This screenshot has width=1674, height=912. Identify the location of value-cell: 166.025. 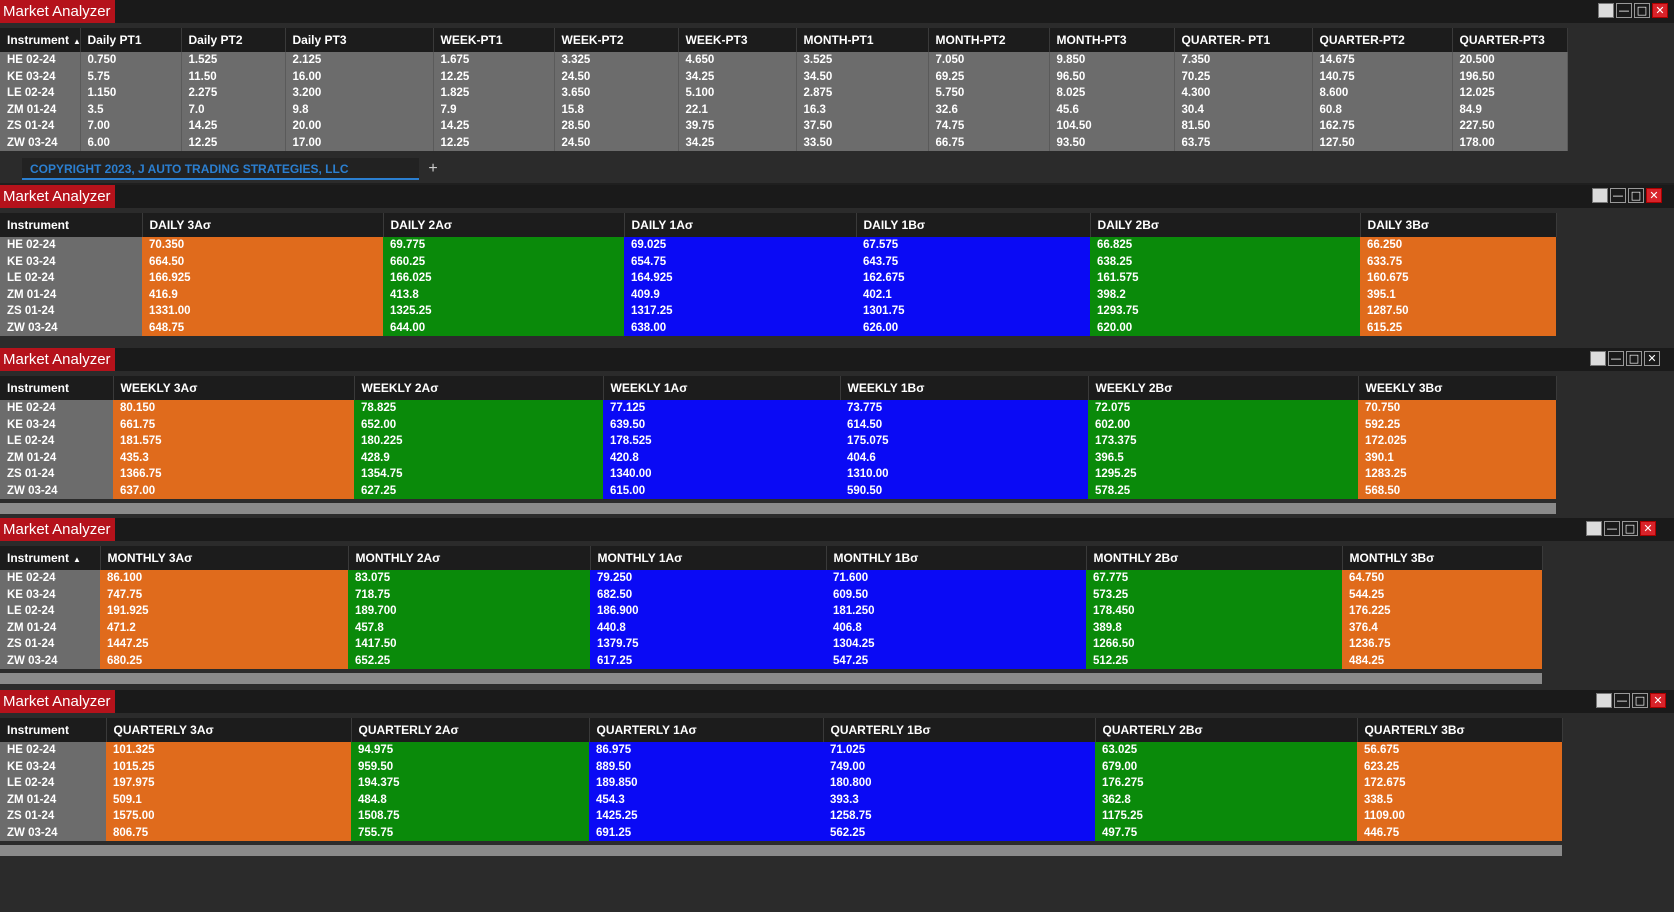
(503, 278).